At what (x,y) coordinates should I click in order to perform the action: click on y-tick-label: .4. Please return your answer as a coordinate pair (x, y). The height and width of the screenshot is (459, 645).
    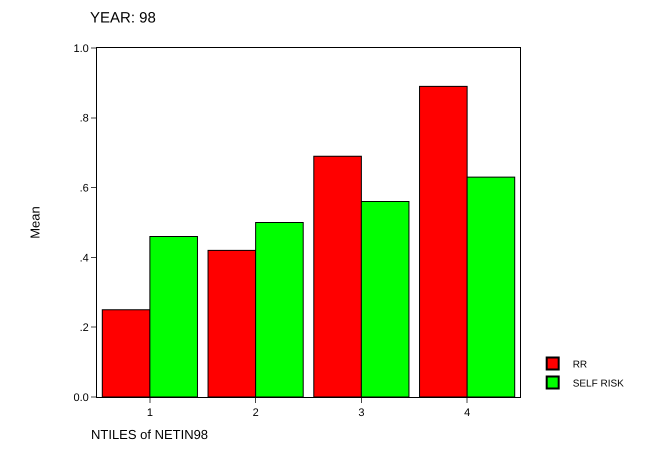
    Looking at the image, I should click on (84, 258).